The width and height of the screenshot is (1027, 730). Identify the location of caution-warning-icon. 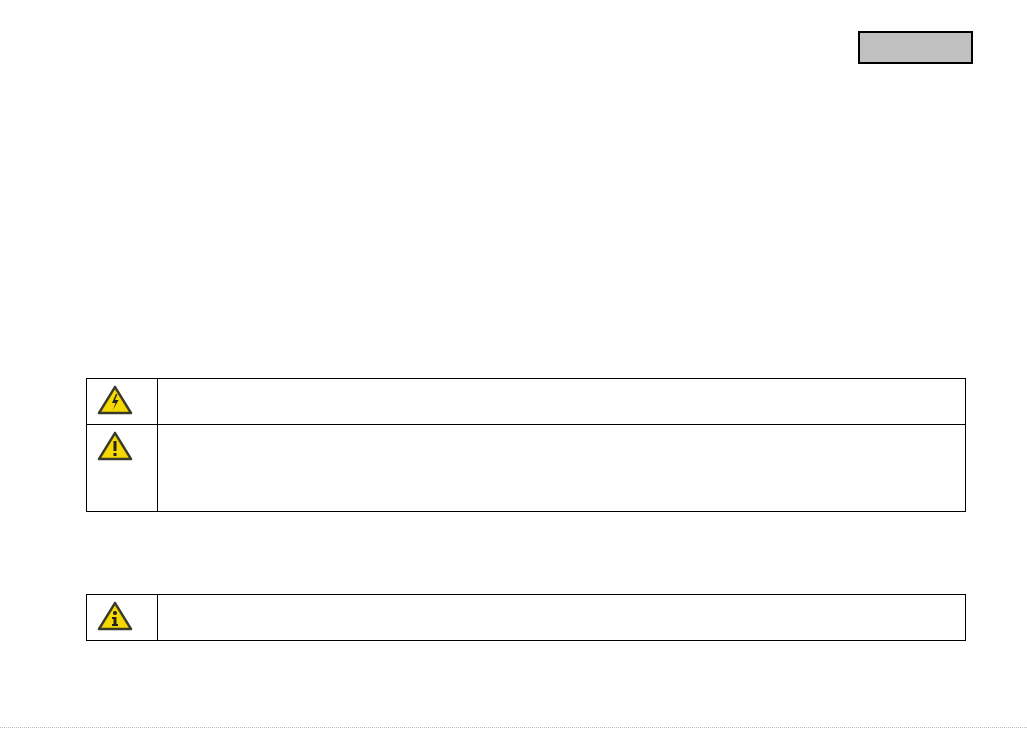
(115, 446).